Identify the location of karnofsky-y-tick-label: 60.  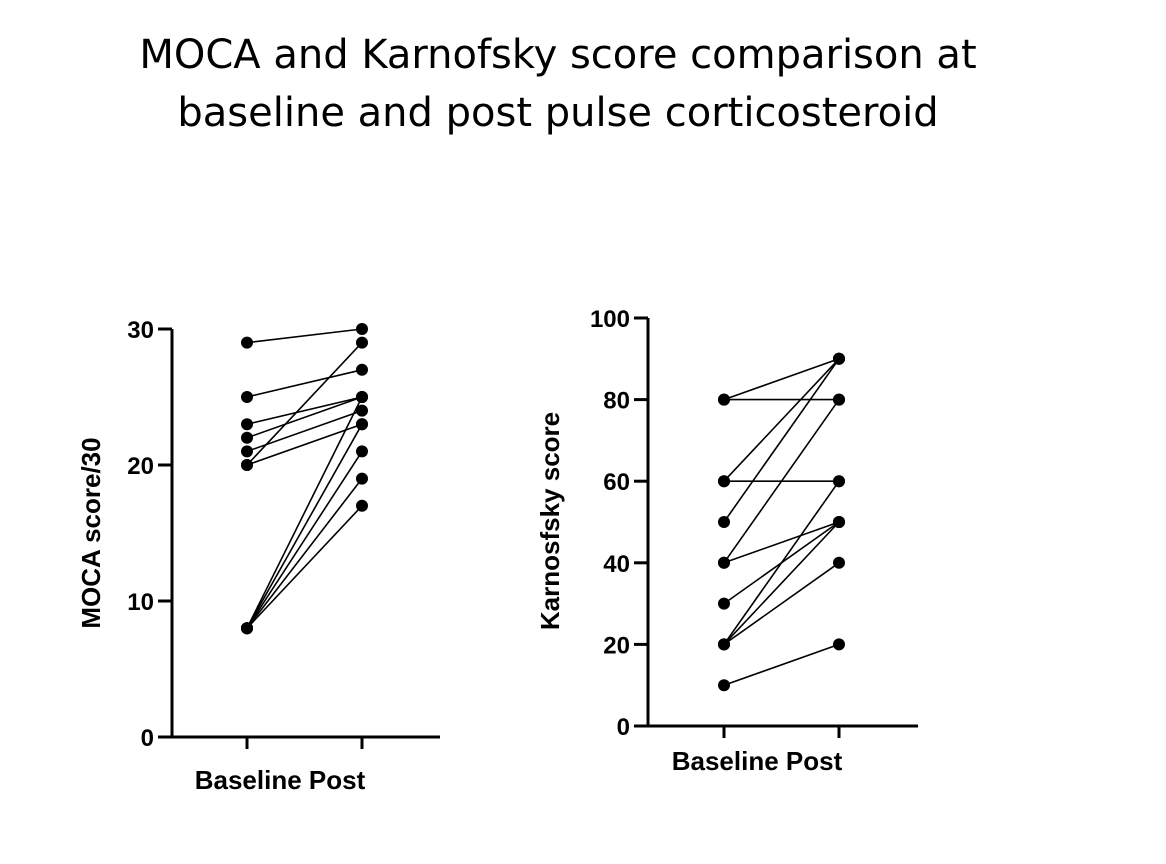
(616, 482).